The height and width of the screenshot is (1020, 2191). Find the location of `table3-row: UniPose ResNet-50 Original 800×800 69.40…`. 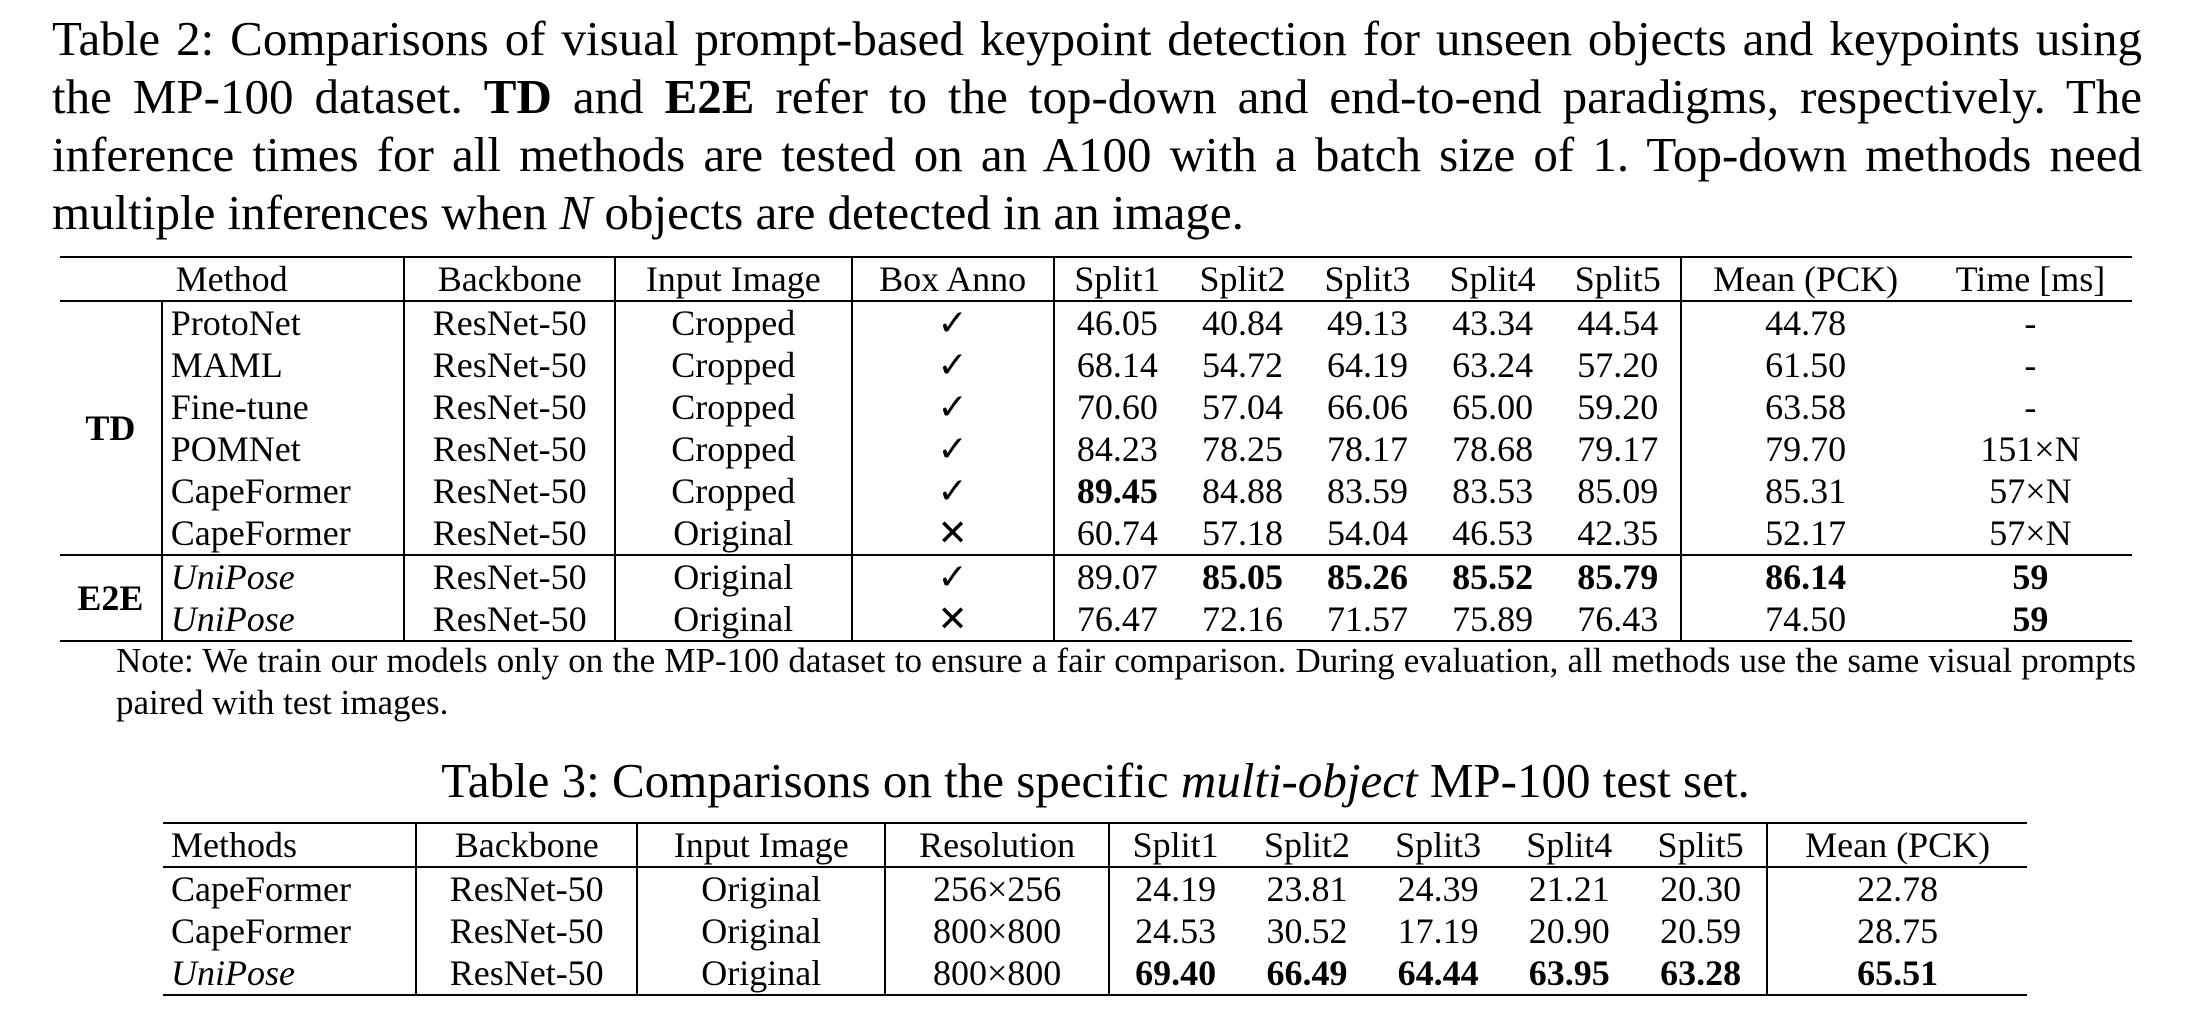

table3-row: UniPose ResNet-50 Original 800×800 69.40… is located at coordinates (1095, 973).